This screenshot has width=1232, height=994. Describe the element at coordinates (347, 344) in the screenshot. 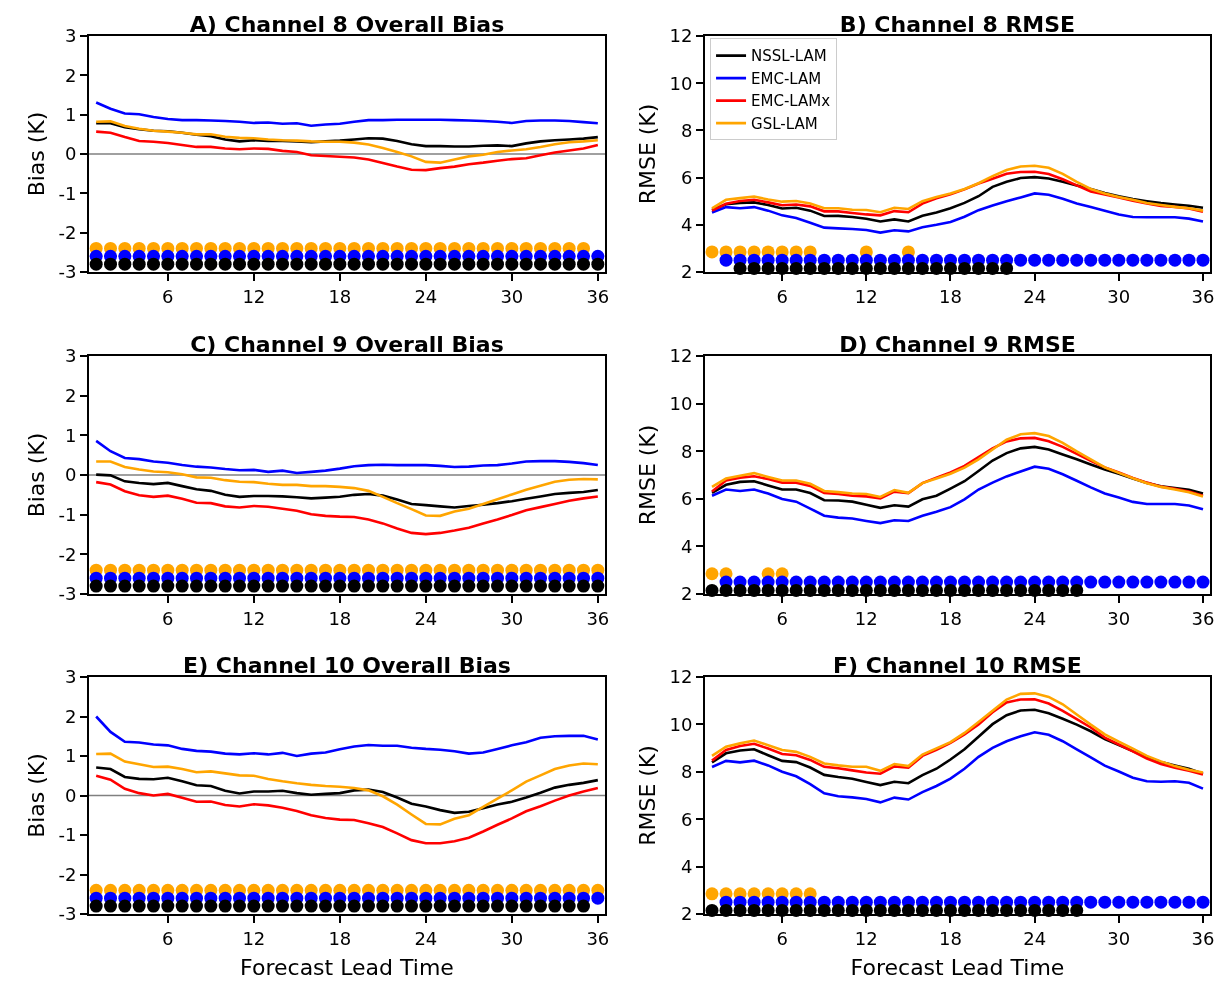

I see `chart-title: C) Channel 9 Overall Bias` at that location.